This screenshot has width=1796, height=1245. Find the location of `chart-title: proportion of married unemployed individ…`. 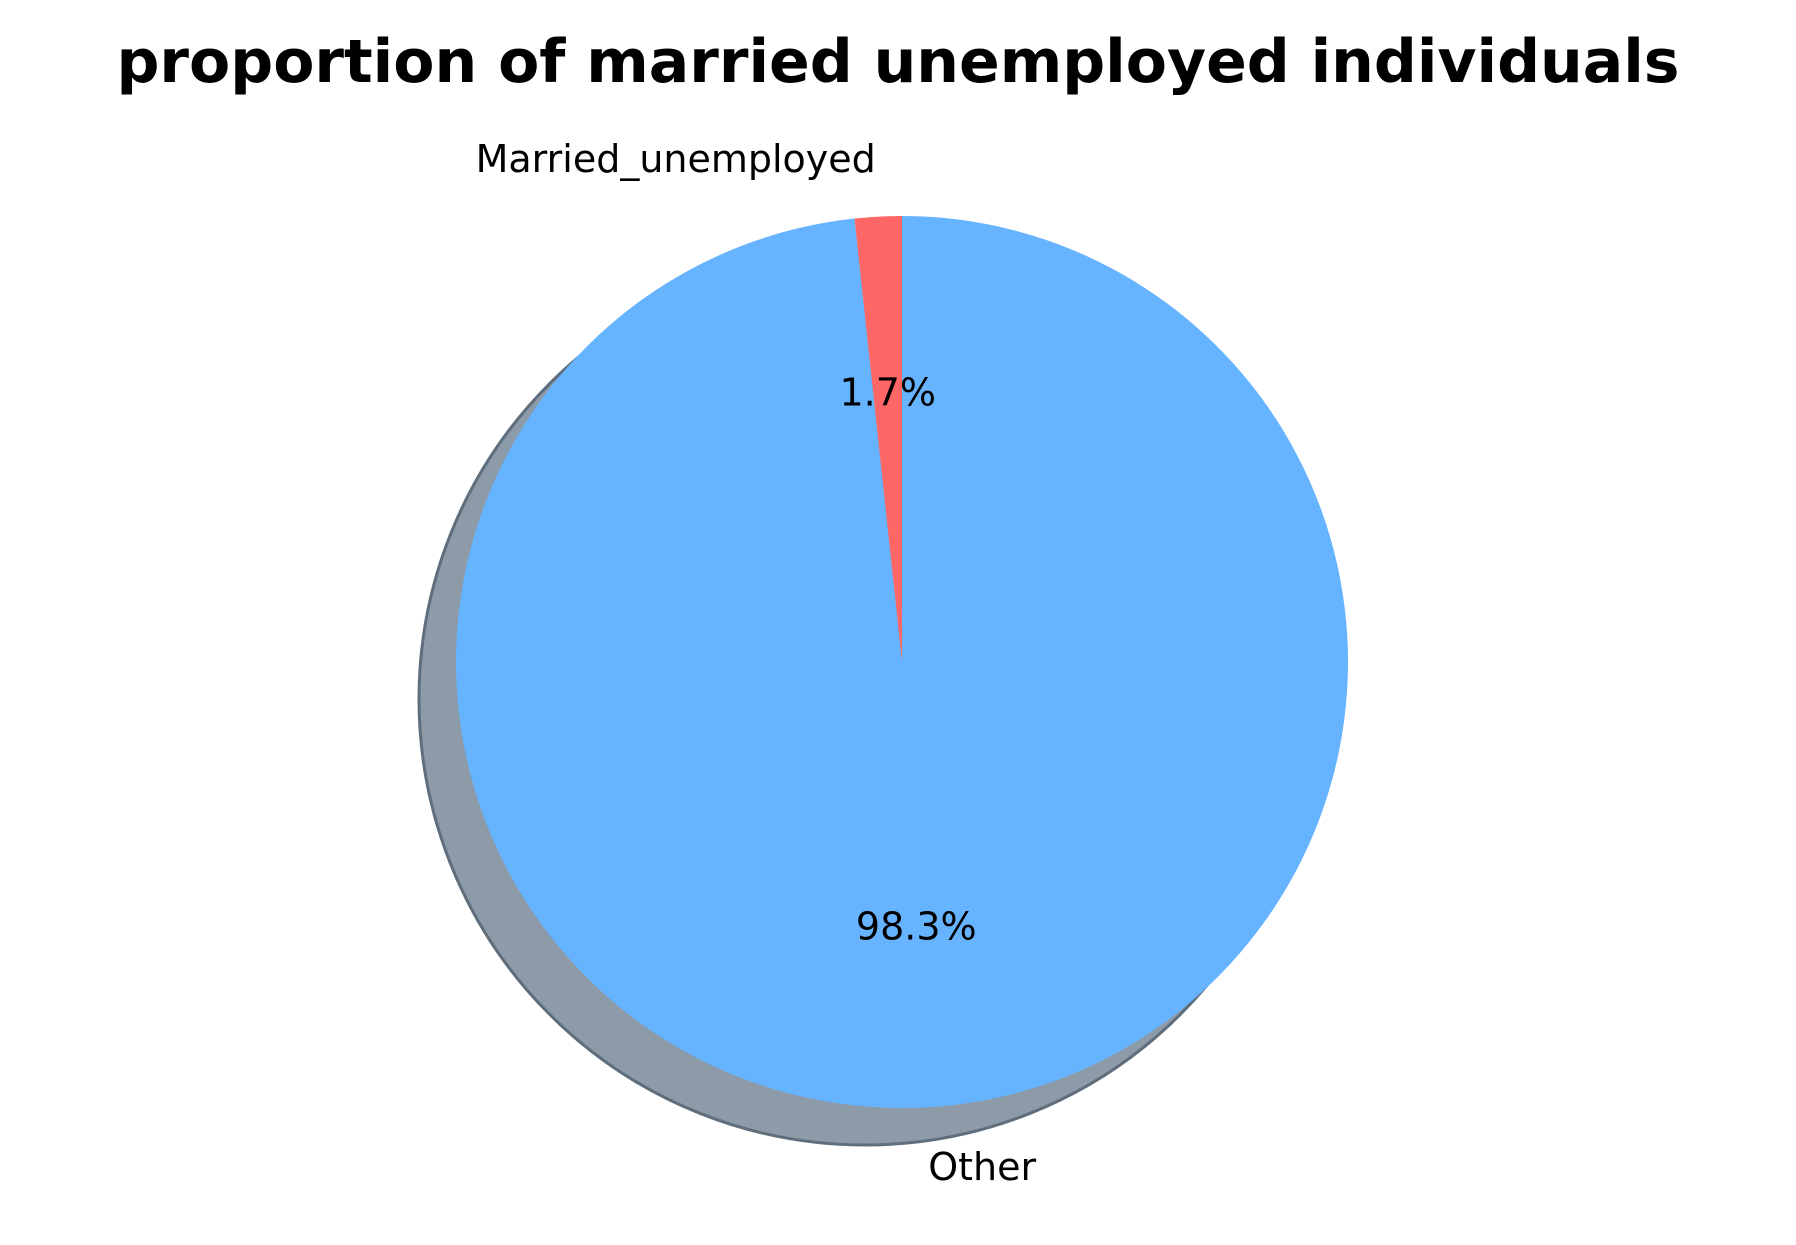

chart-title: proportion of married unemployed individ… is located at coordinates (897, 62).